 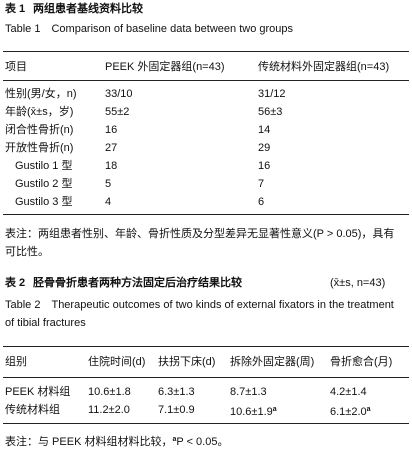 What do you see at coordinates (39, 148) in the screenshot?
I see `cell: 开放性骨折(n)` at bounding box center [39, 148].